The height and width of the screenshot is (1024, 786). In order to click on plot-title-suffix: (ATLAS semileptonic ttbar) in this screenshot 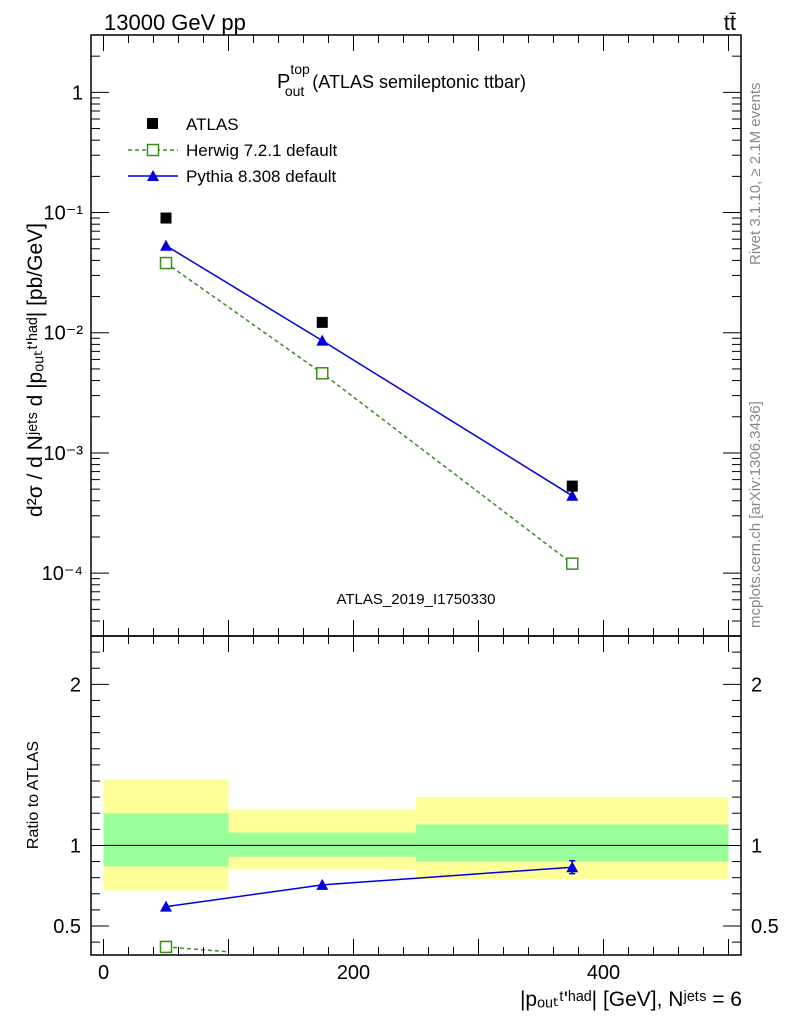, I will do `click(419, 82)`.